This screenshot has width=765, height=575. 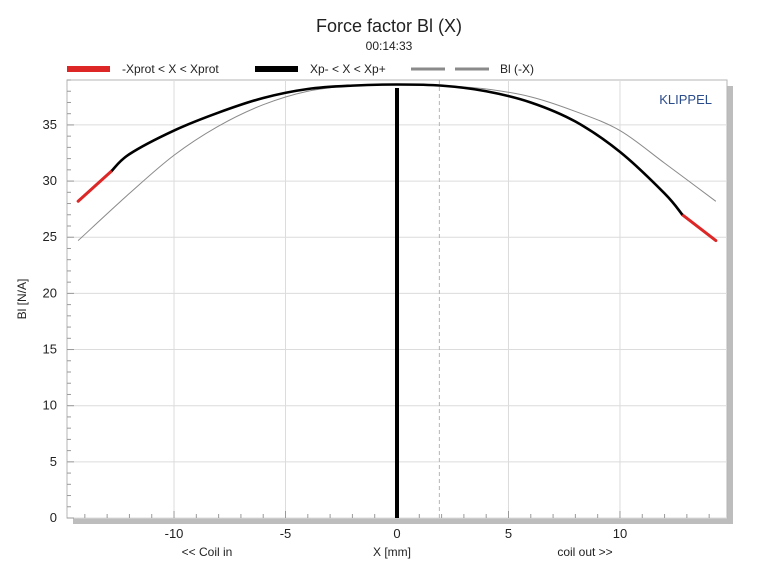 What do you see at coordinates (50, 321) in the screenshot?
I see `y-tick-labels: 0 5 10 15 20 25 30 35` at bounding box center [50, 321].